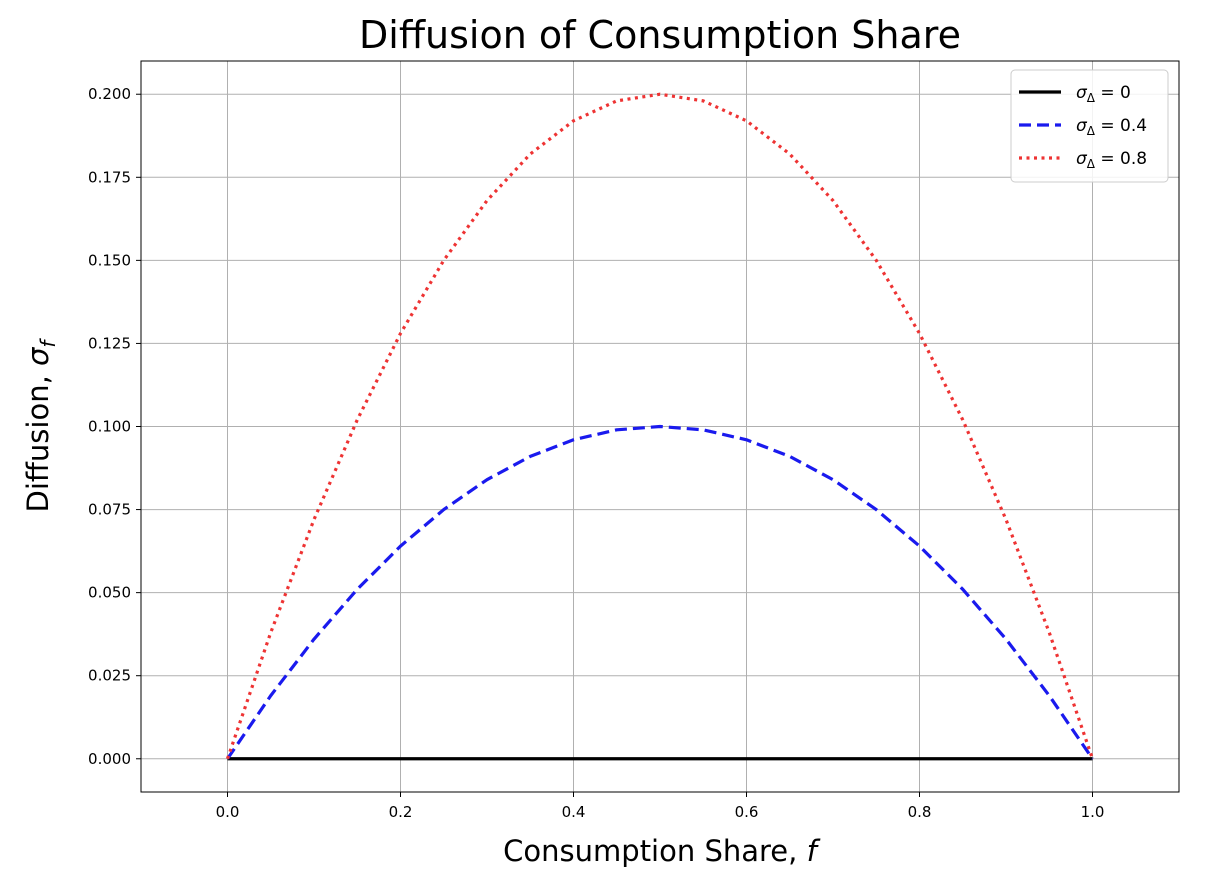 The image size is (1215, 888). Describe the element at coordinates (109, 177) in the screenshot. I see `y-tick-label: 0.175` at that location.